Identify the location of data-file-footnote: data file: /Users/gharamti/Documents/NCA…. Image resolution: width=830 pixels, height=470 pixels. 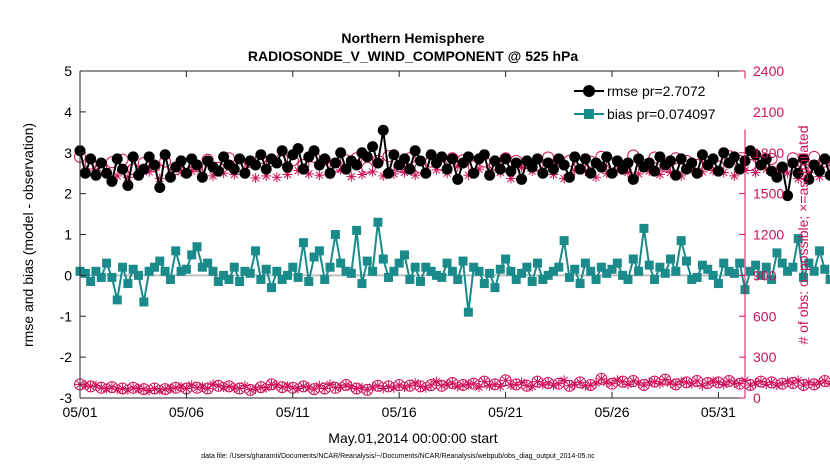
(398, 456).